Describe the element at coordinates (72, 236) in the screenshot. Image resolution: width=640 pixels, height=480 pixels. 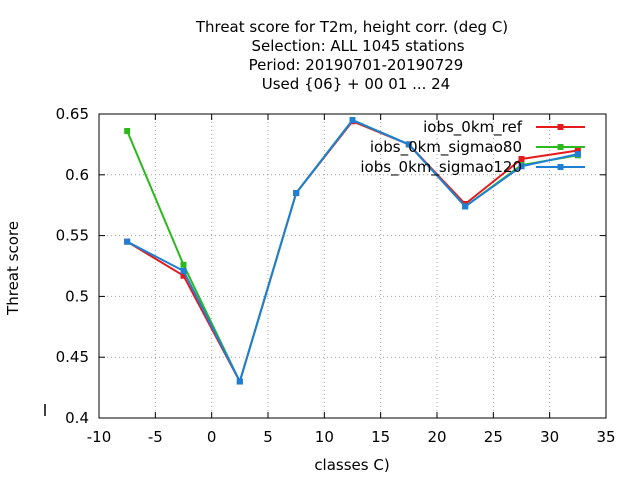
I see `y-tick-label: 0.55` at that location.